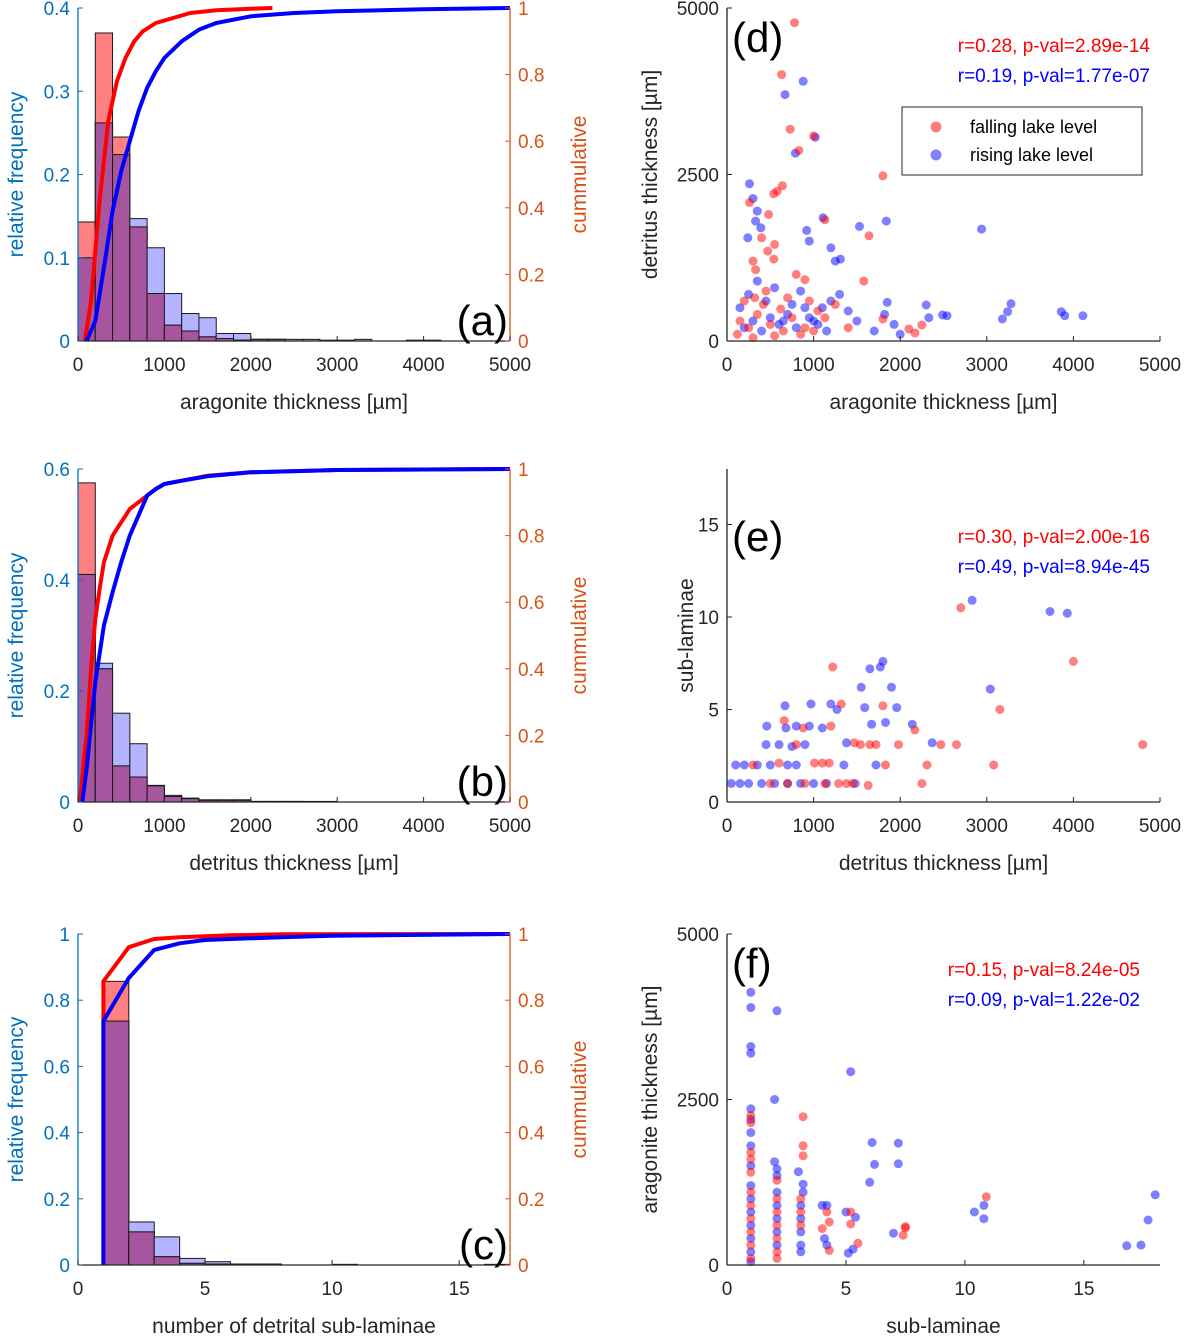 Image resolution: width=1187 pixels, height=1336 pixels. Describe the element at coordinates (900, 826) in the screenshot. I see `x-tick-label: 2000` at that location.